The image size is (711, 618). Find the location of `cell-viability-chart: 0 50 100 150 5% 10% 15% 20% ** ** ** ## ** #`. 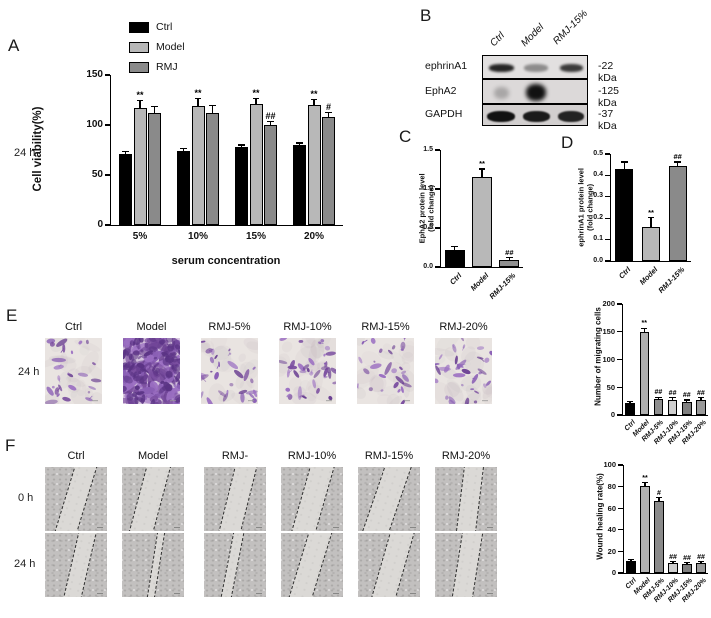

cell-viability-chart: 0 50 100 150 5% 10% 15% 20% ** ** ** ## ** # is located at coordinates (214, 155).